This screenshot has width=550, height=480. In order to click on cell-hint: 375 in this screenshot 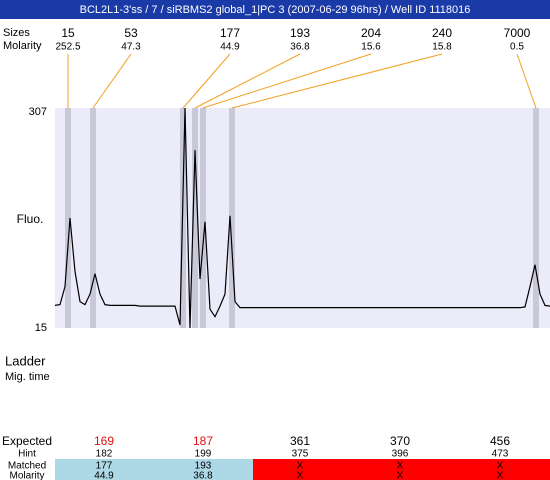, I will do `click(300, 454)`.